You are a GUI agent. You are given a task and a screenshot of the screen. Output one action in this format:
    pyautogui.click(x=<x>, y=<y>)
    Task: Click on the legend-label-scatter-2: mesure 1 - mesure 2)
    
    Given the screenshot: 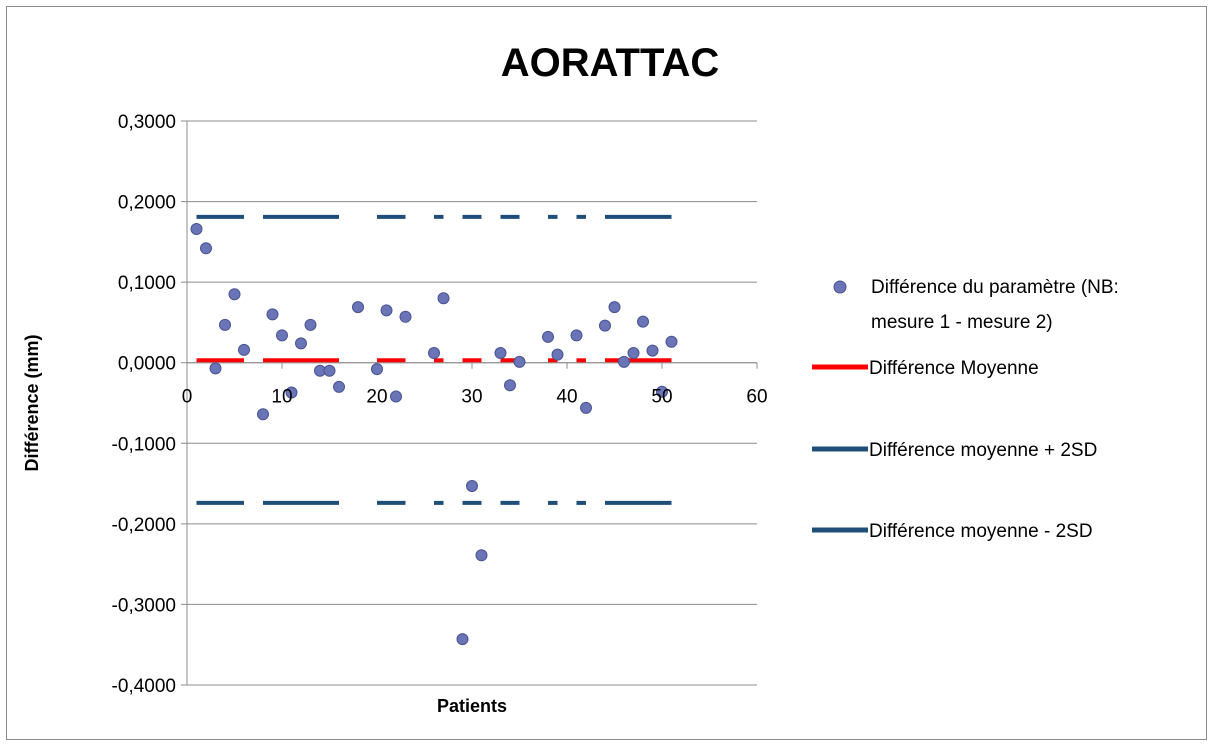 What is the action you would take?
    pyautogui.click(x=962, y=322)
    